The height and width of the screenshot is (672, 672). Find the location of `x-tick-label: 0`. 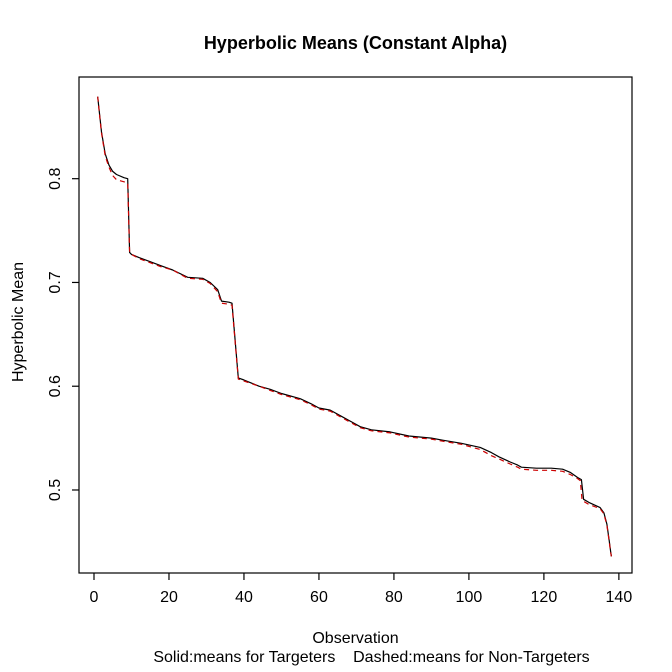

x-tick-label: 0 is located at coordinates (94, 597).